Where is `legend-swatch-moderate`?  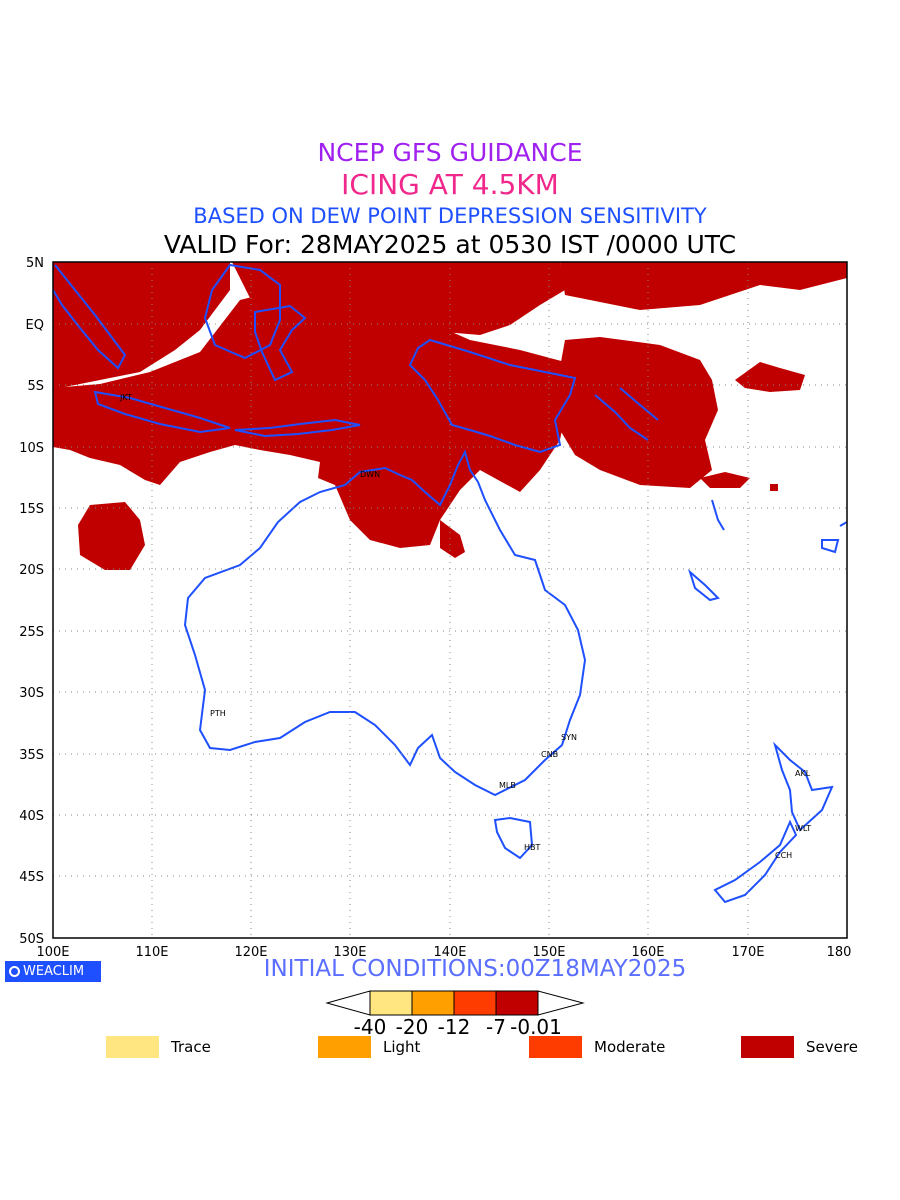 legend-swatch-moderate is located at coordinates (555, 1047).